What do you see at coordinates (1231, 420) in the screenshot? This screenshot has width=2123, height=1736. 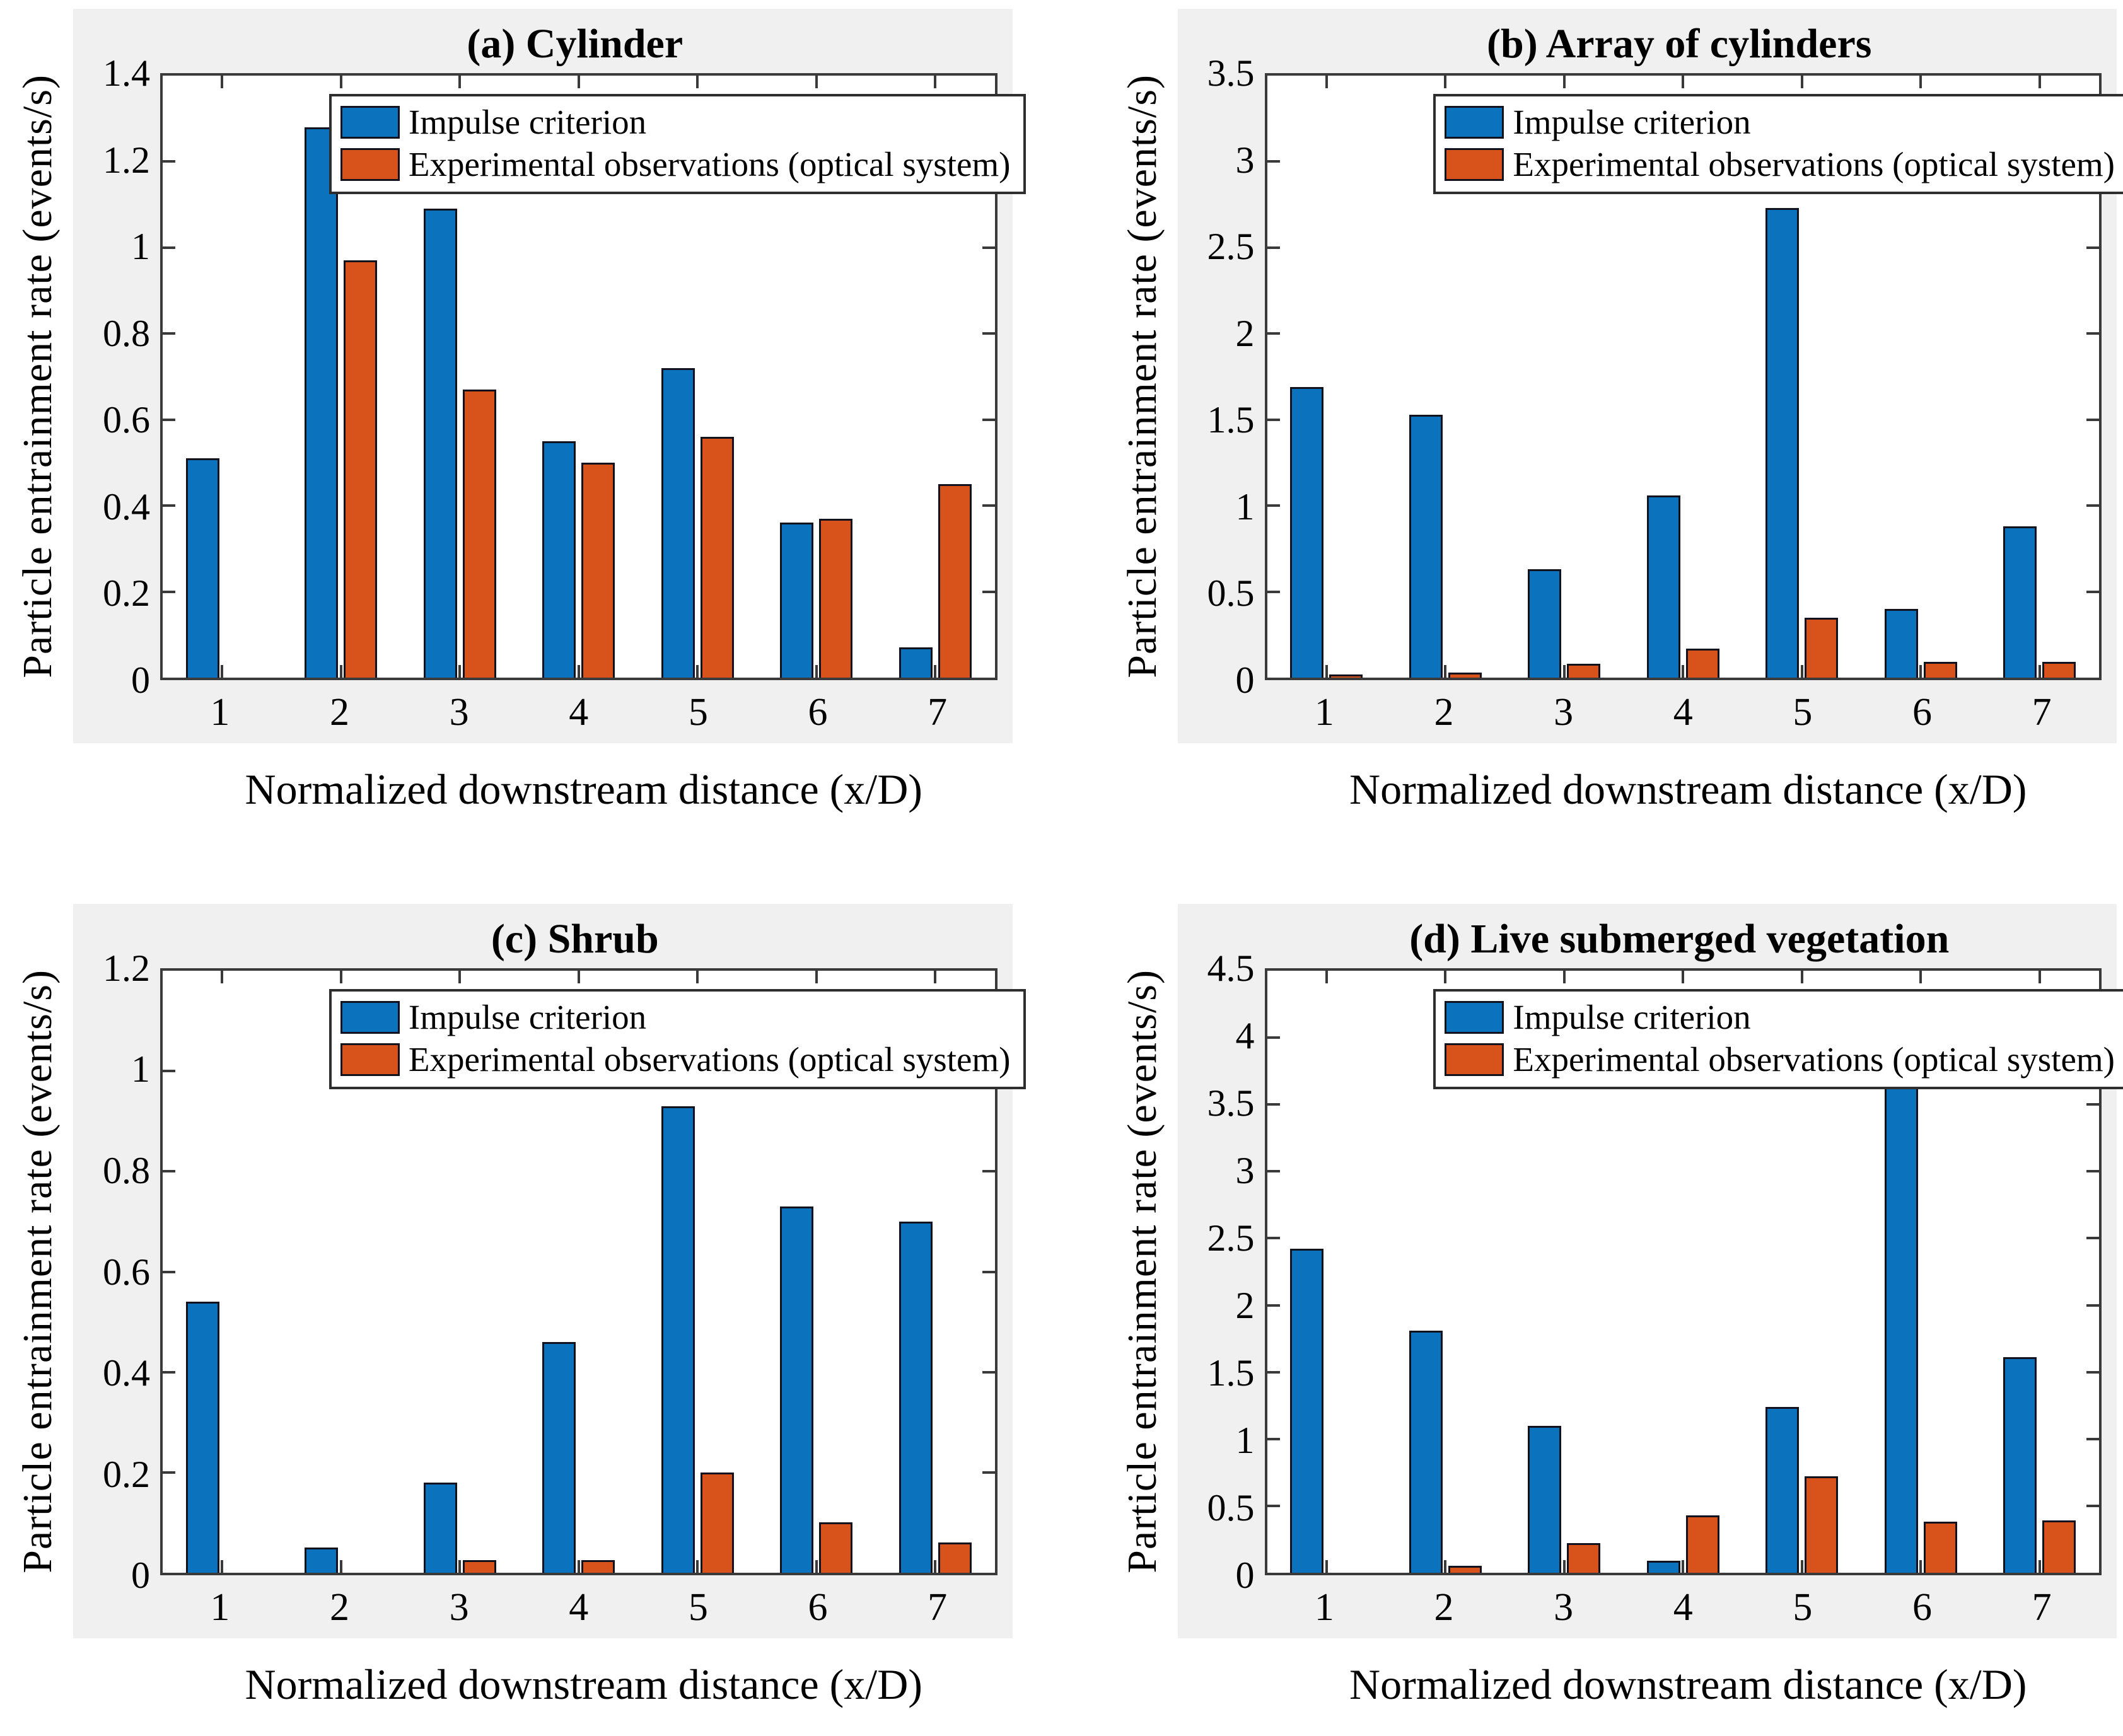 I see `y-tick-label: 1.5` at bounding box center [1231, 420].